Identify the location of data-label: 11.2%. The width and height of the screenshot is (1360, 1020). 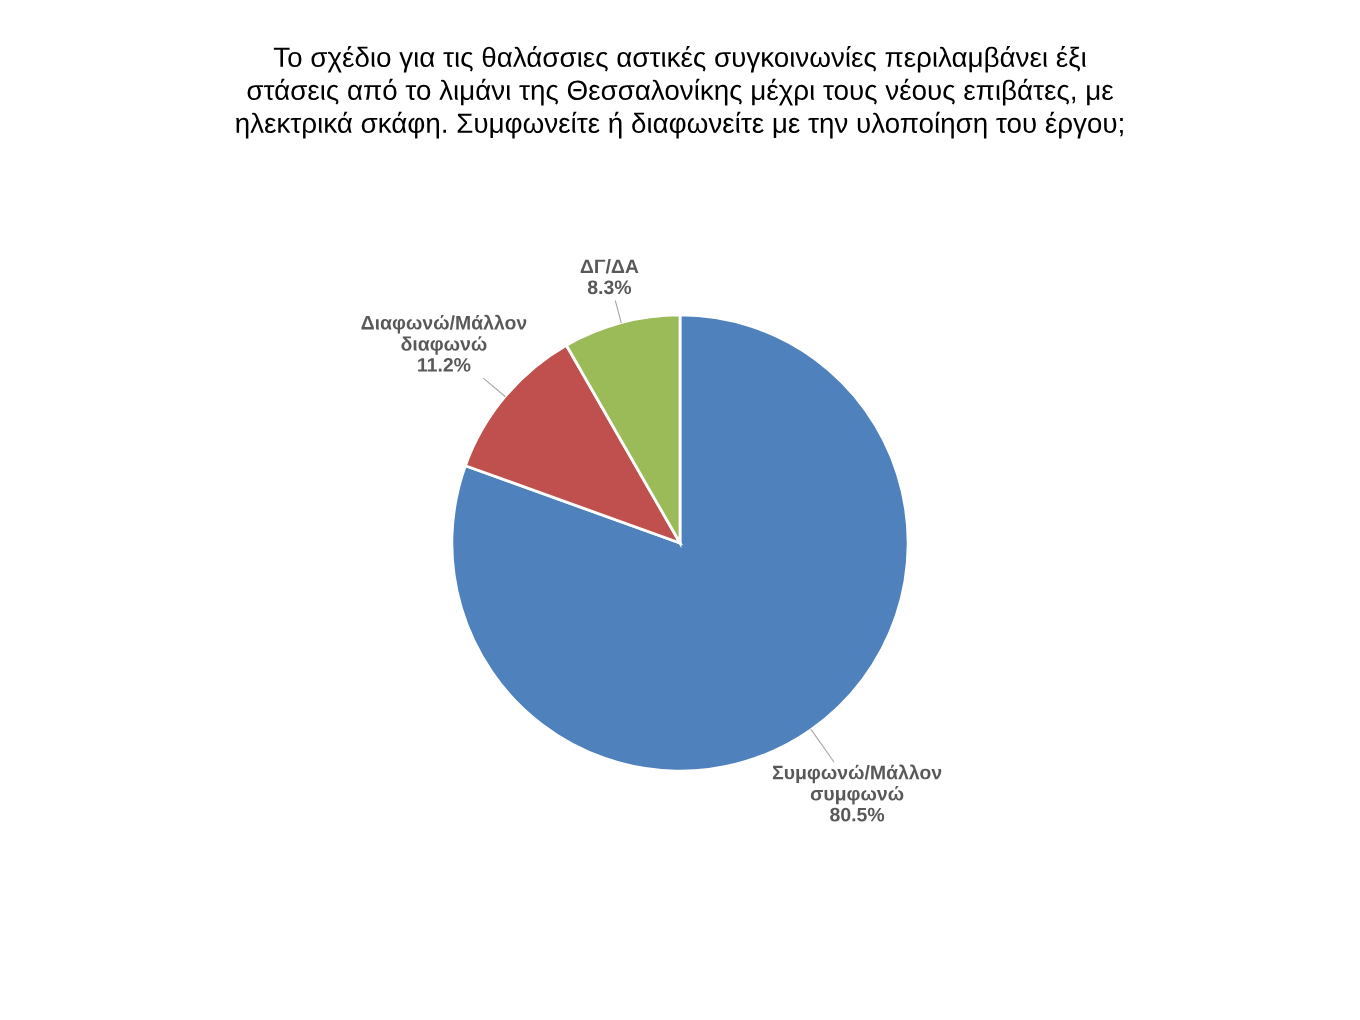
(444, 364).